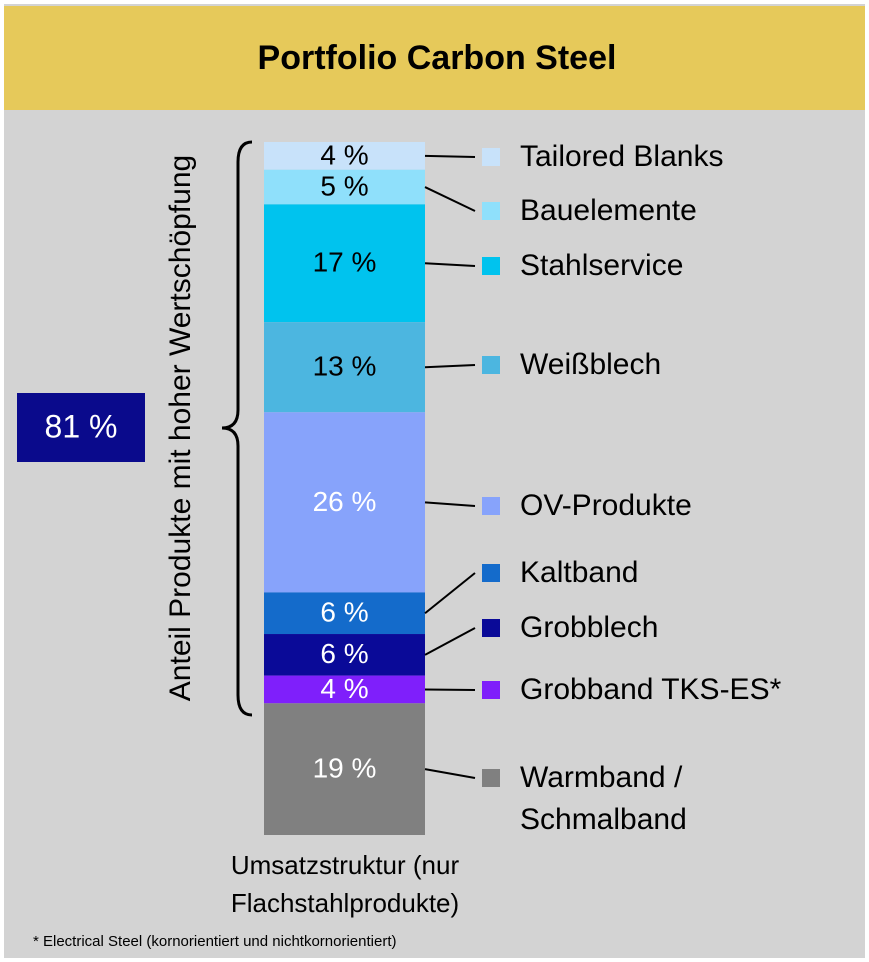 The image size is (869, 962). What do you see at coordinates (651, 689) in the screenshot?
I see `legend-label: Grobband TKS-ES*` at bounding box center [651, 689].